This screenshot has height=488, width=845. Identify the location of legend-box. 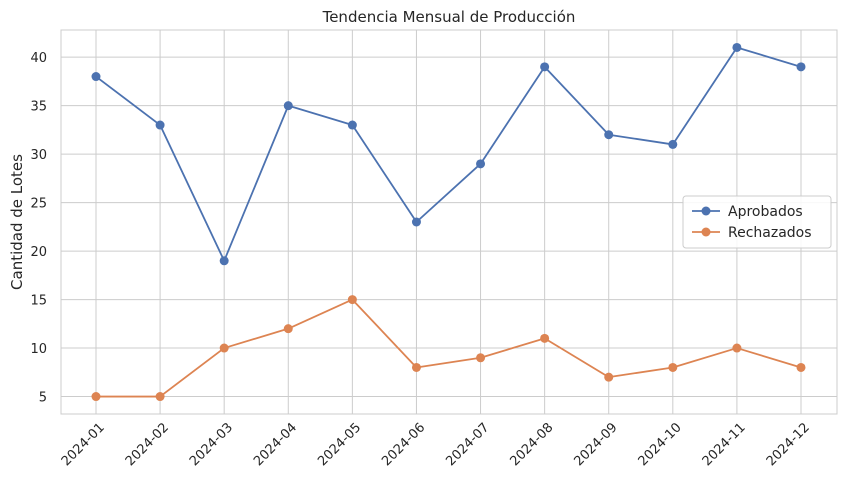
(757, 222).